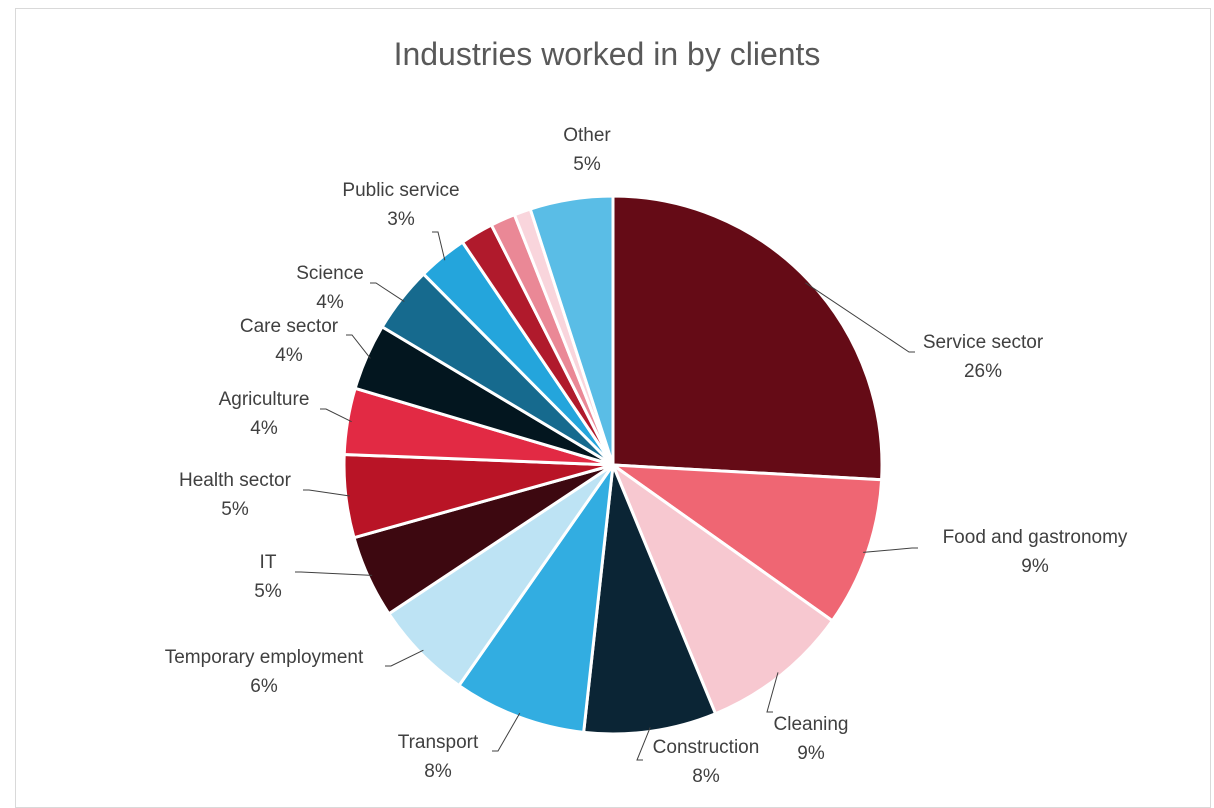  I want to click on slice-label: Construction, so click(706, 747).